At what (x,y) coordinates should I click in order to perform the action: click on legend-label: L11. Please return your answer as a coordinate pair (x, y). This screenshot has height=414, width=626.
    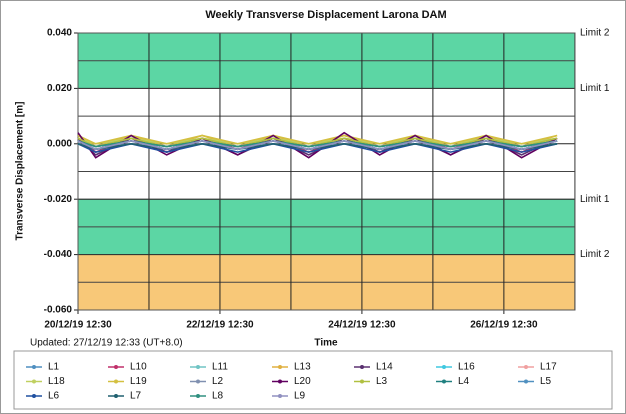
    Looking at the image, I should click on (220, 367).